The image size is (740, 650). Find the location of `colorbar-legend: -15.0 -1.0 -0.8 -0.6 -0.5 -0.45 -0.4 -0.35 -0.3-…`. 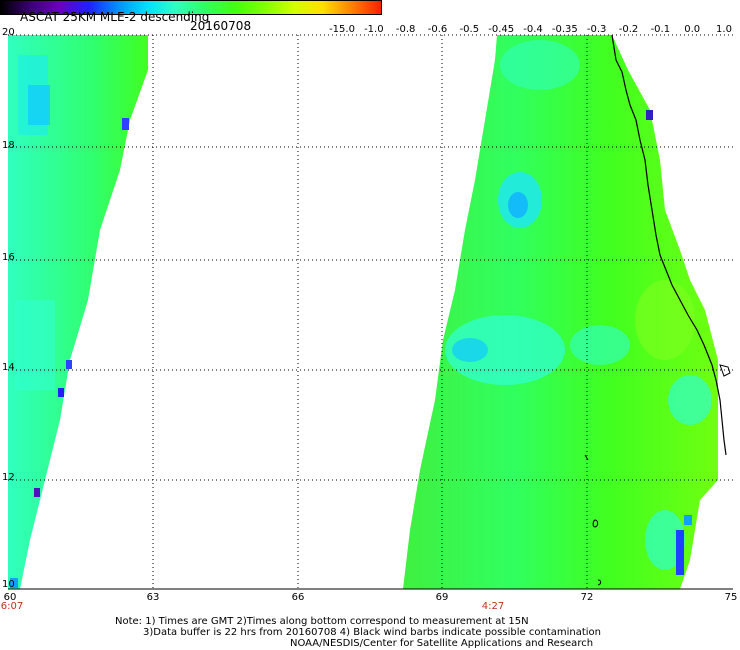

colorbar-legend: -15.0 -1.0 -0.8 -0.6 -0.5 -0.45 -0.4 -0.35 -0.3-… is located at coordinates (370, 17).